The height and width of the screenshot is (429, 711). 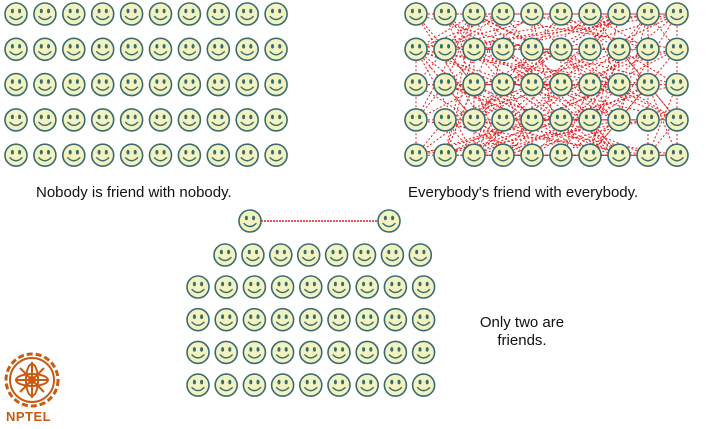 I want to click on logo-text: NPTEL, so click(x=29, y=416).